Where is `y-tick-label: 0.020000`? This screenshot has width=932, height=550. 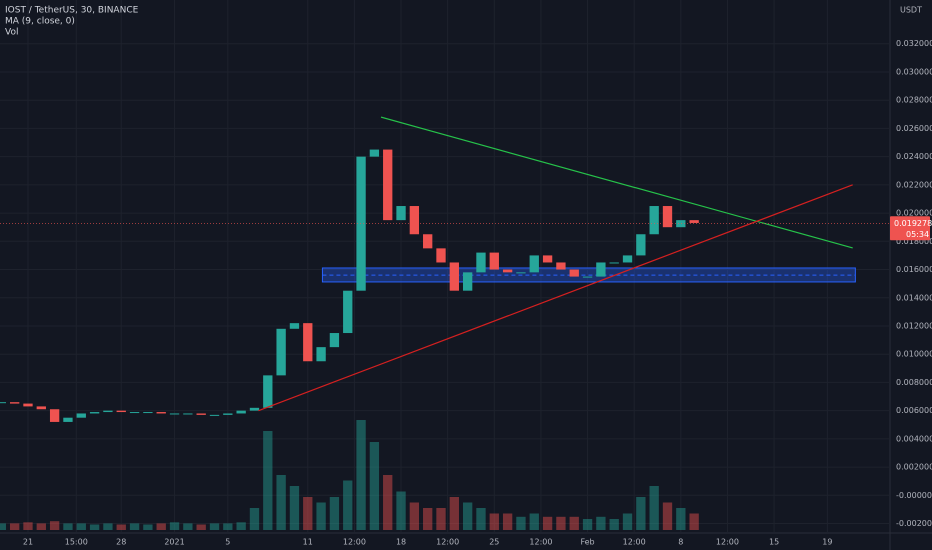 y-tick-label: 0.020000 is located at coordinates (914, 213).